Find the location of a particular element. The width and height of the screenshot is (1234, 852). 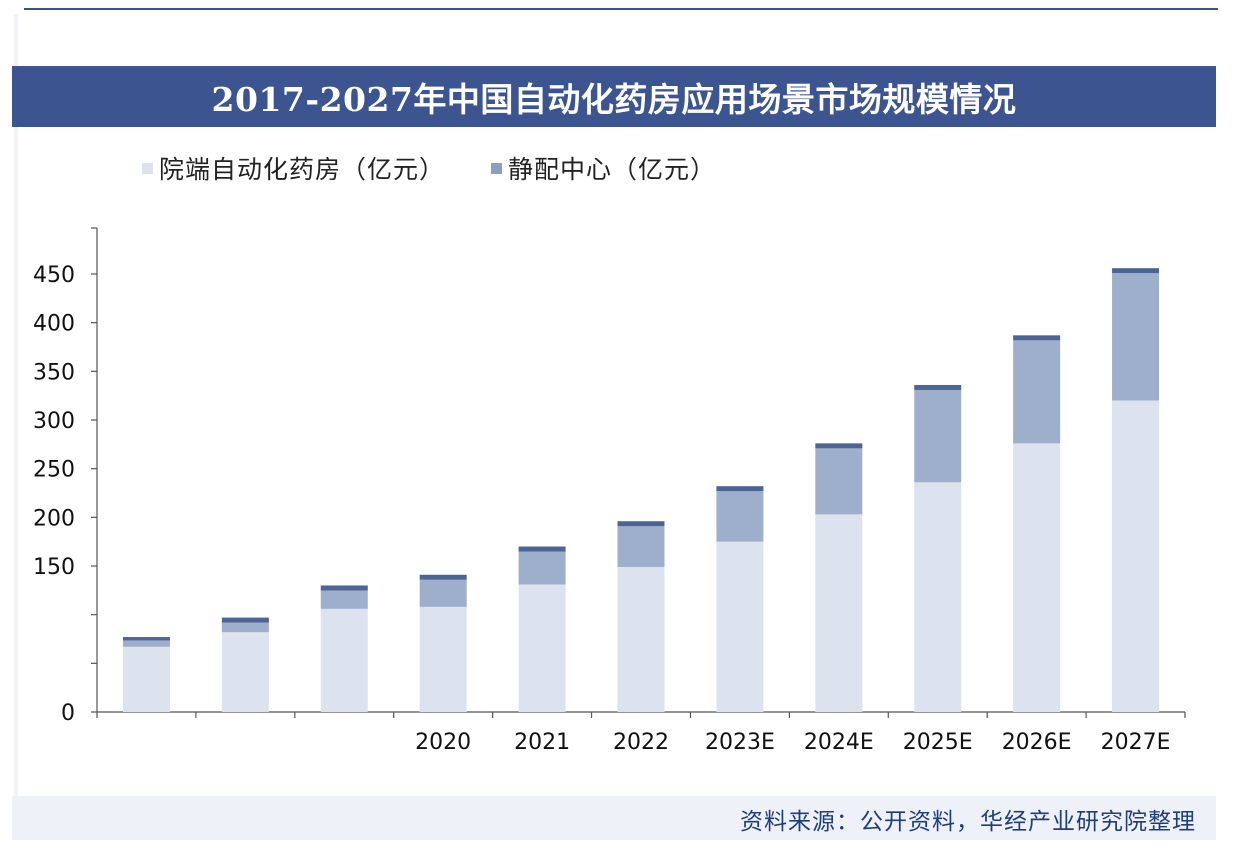

bar-hospital-2021 is located at coordinates (542, 648).